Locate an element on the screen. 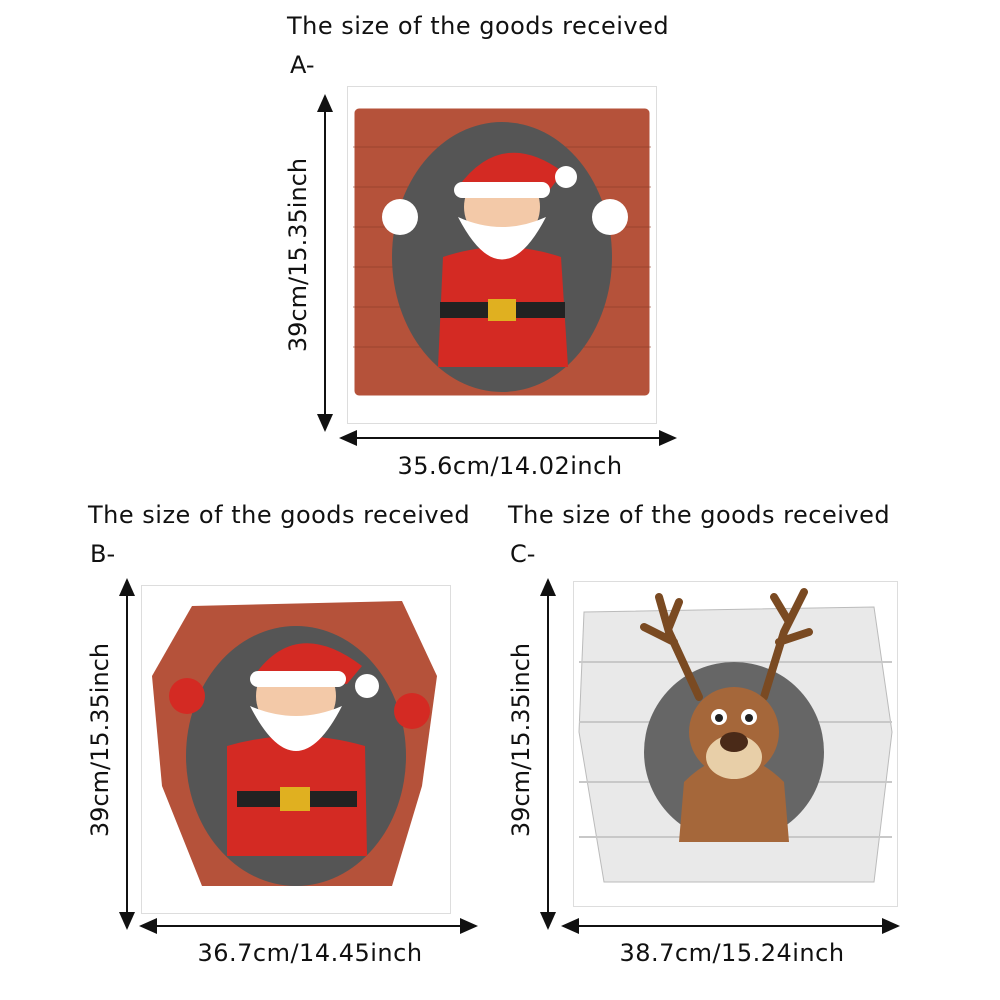  panel-c-reindeer-sticker is located at coordinates (735, 744).